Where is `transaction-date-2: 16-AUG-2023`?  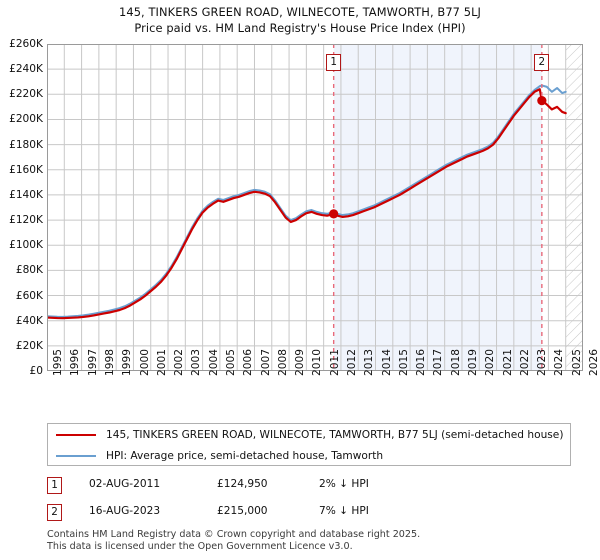 transaction-date-2: 16-AUG-2023 is located at coordinates (125, 511).